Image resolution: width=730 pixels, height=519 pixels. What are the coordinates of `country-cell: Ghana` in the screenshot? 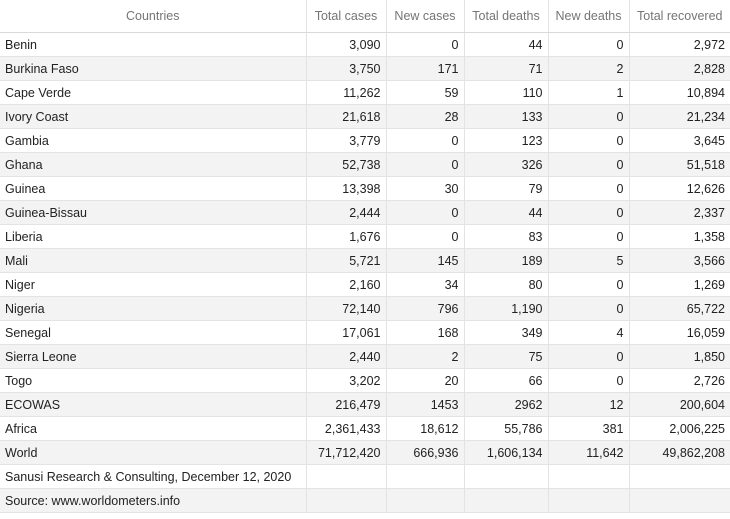 It's located at (153, 164).